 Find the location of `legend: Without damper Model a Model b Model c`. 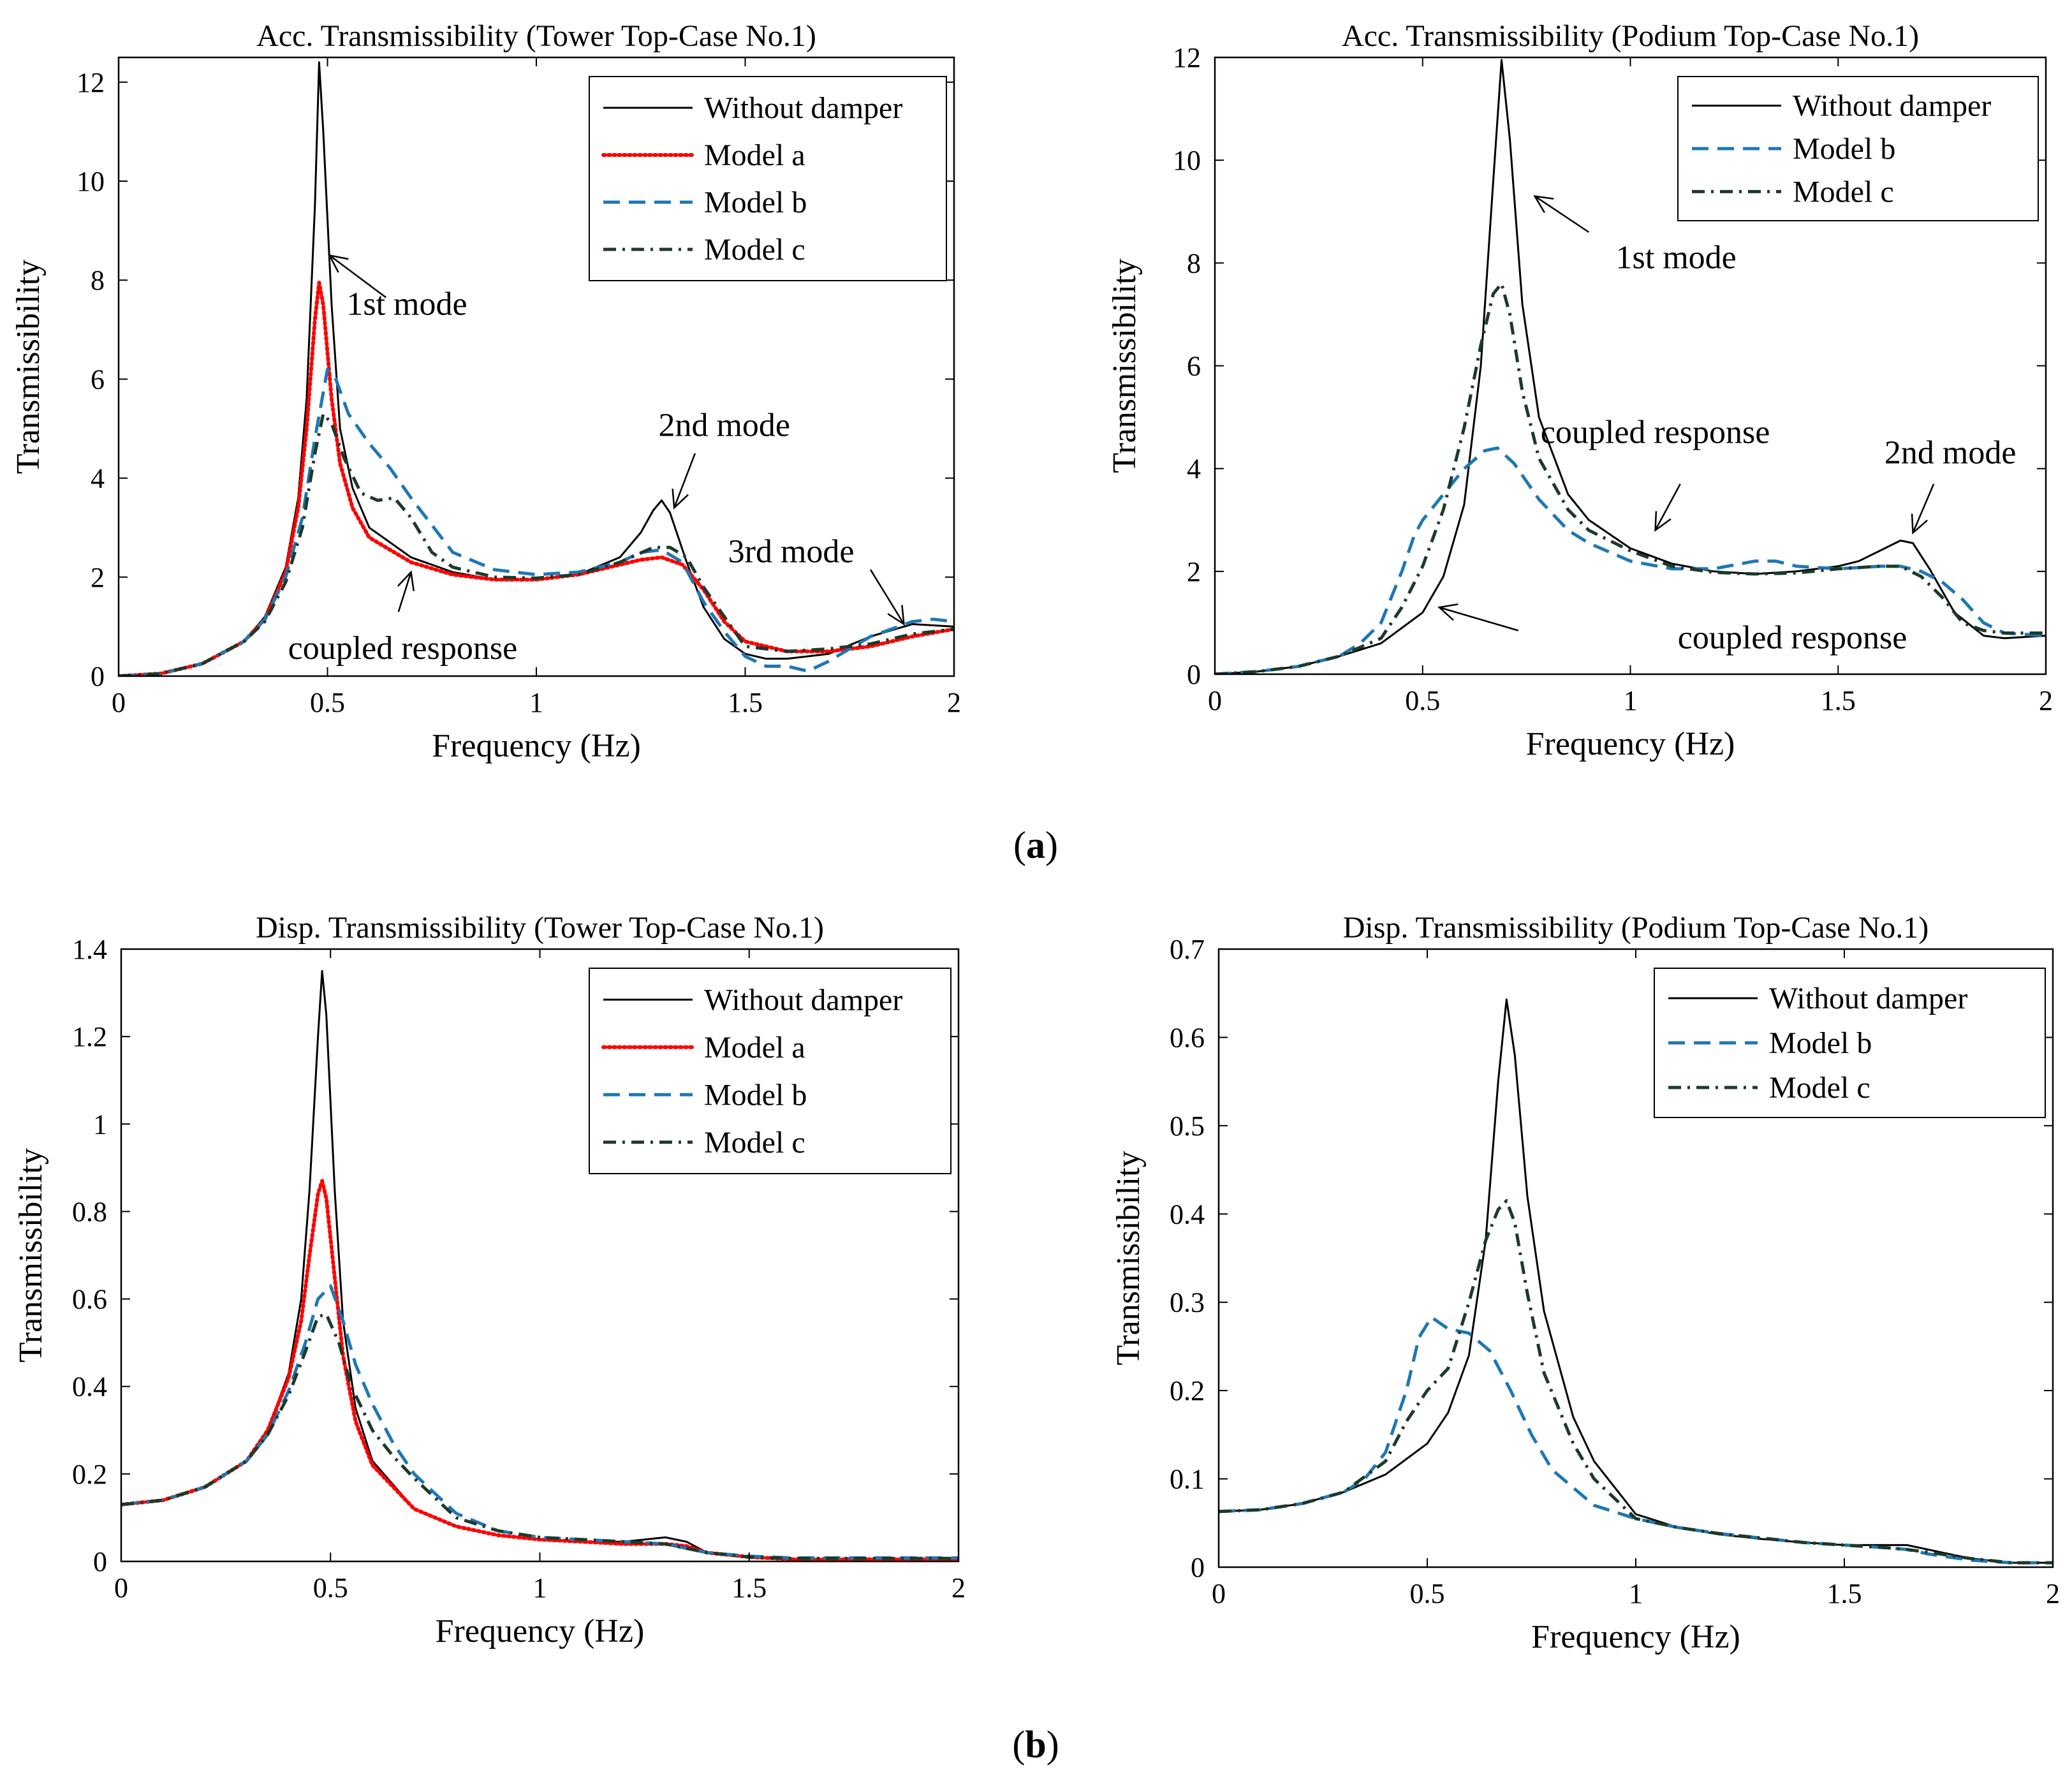

legend: Without damper Model a Model b Model c is located at coordinates (768, 179).